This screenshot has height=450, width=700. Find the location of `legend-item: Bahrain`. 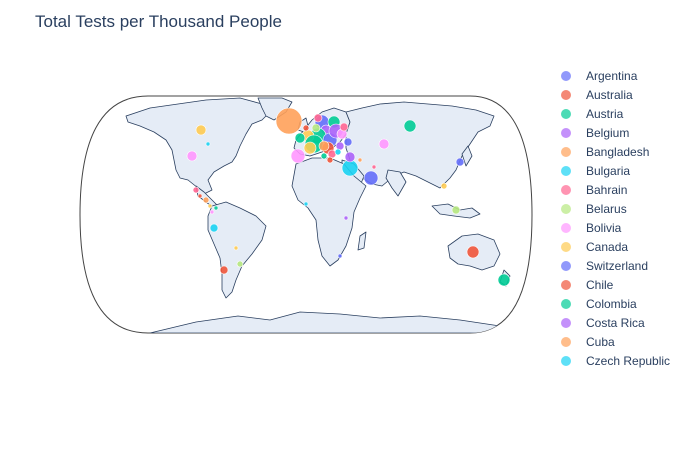

legend-item: Bahrain is located at coordinates (628, 189).